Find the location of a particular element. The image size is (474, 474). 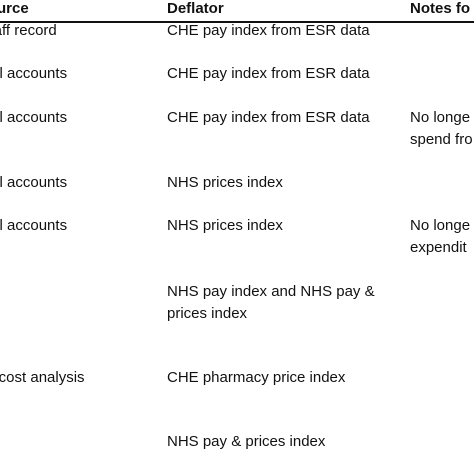

row-4-deflator: NHS prices index is located at coordinates (225, 182).